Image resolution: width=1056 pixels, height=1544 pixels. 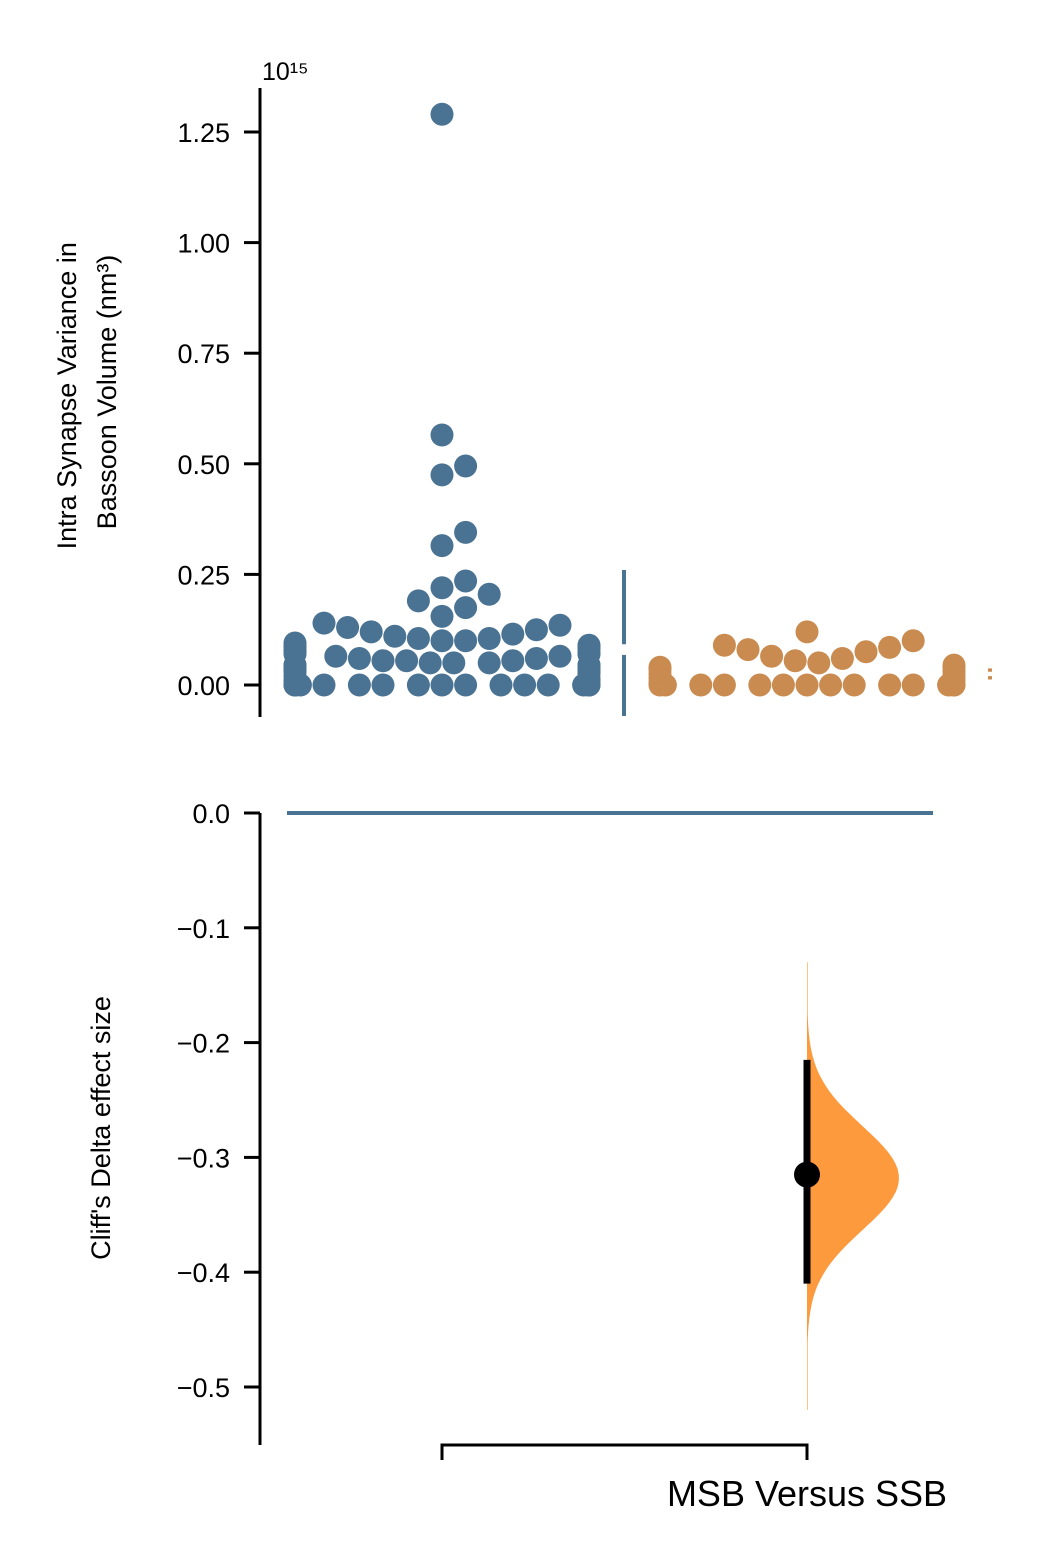 What do you see at coordinates (203, 686) in the screenshot?
I see `swarm-y-tick-label: 0.00` at bounding box center [203, 686].